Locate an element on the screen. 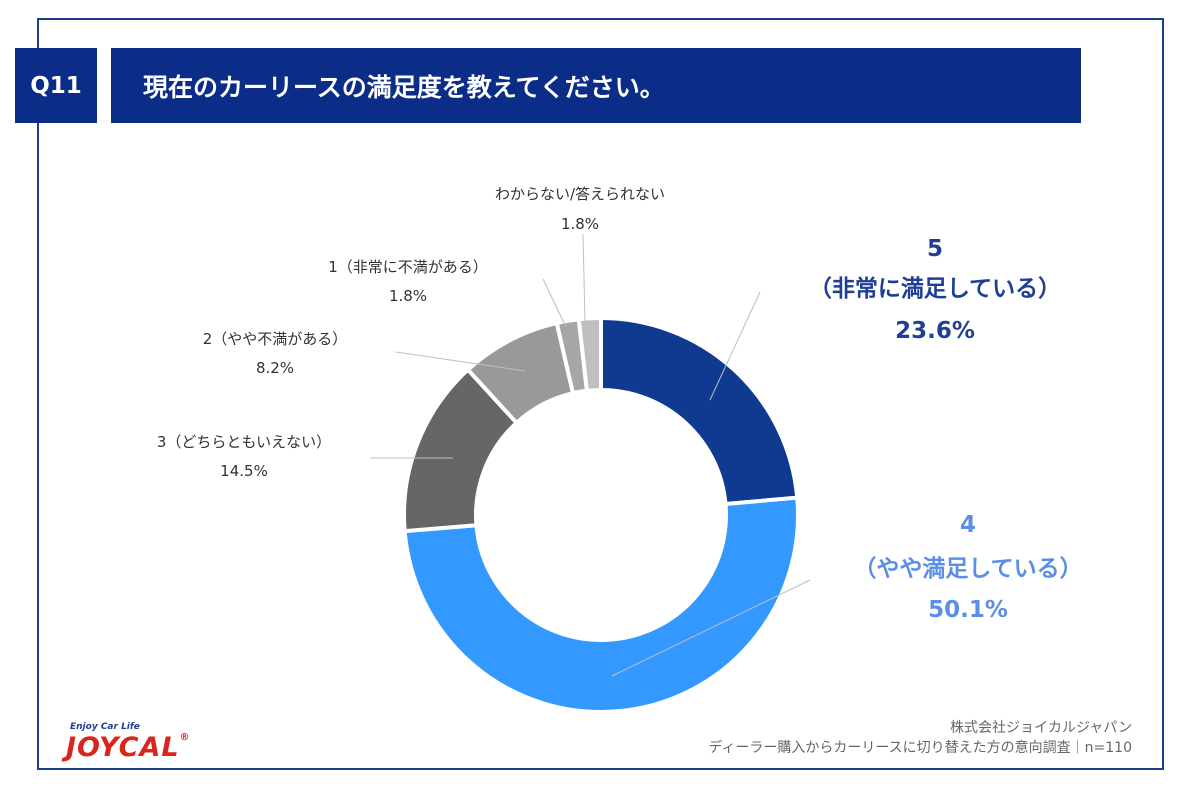 This screenshot has width=1200, height=790. logo-wordmark-text: JOYCAL is located at coordinates (123, 747).